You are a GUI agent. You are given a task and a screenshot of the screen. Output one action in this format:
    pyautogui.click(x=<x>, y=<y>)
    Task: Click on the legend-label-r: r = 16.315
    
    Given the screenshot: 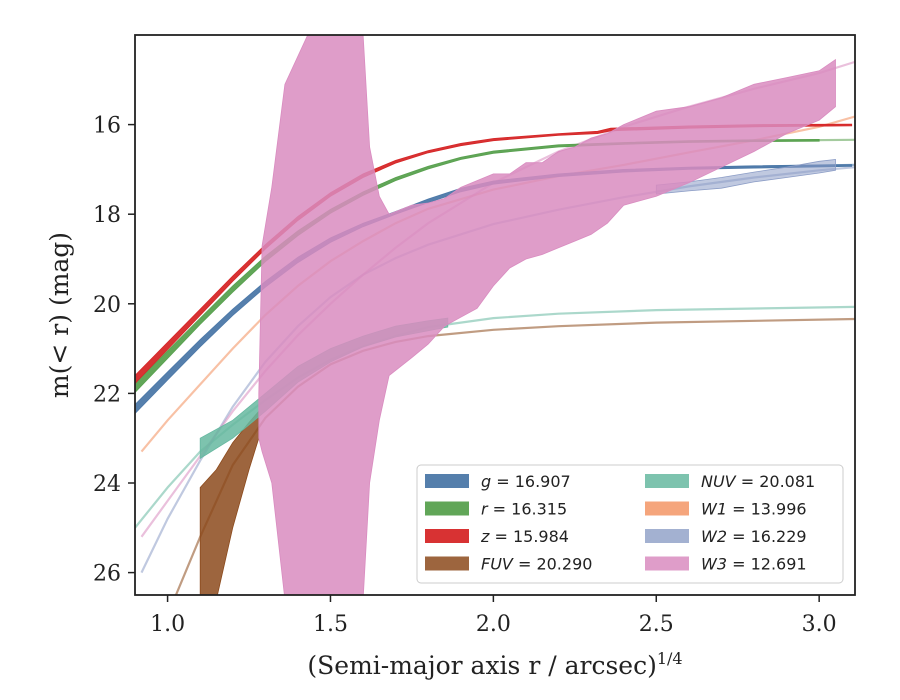 What is the action you would take?
    pyautogui.click(x=524, y=509)
    